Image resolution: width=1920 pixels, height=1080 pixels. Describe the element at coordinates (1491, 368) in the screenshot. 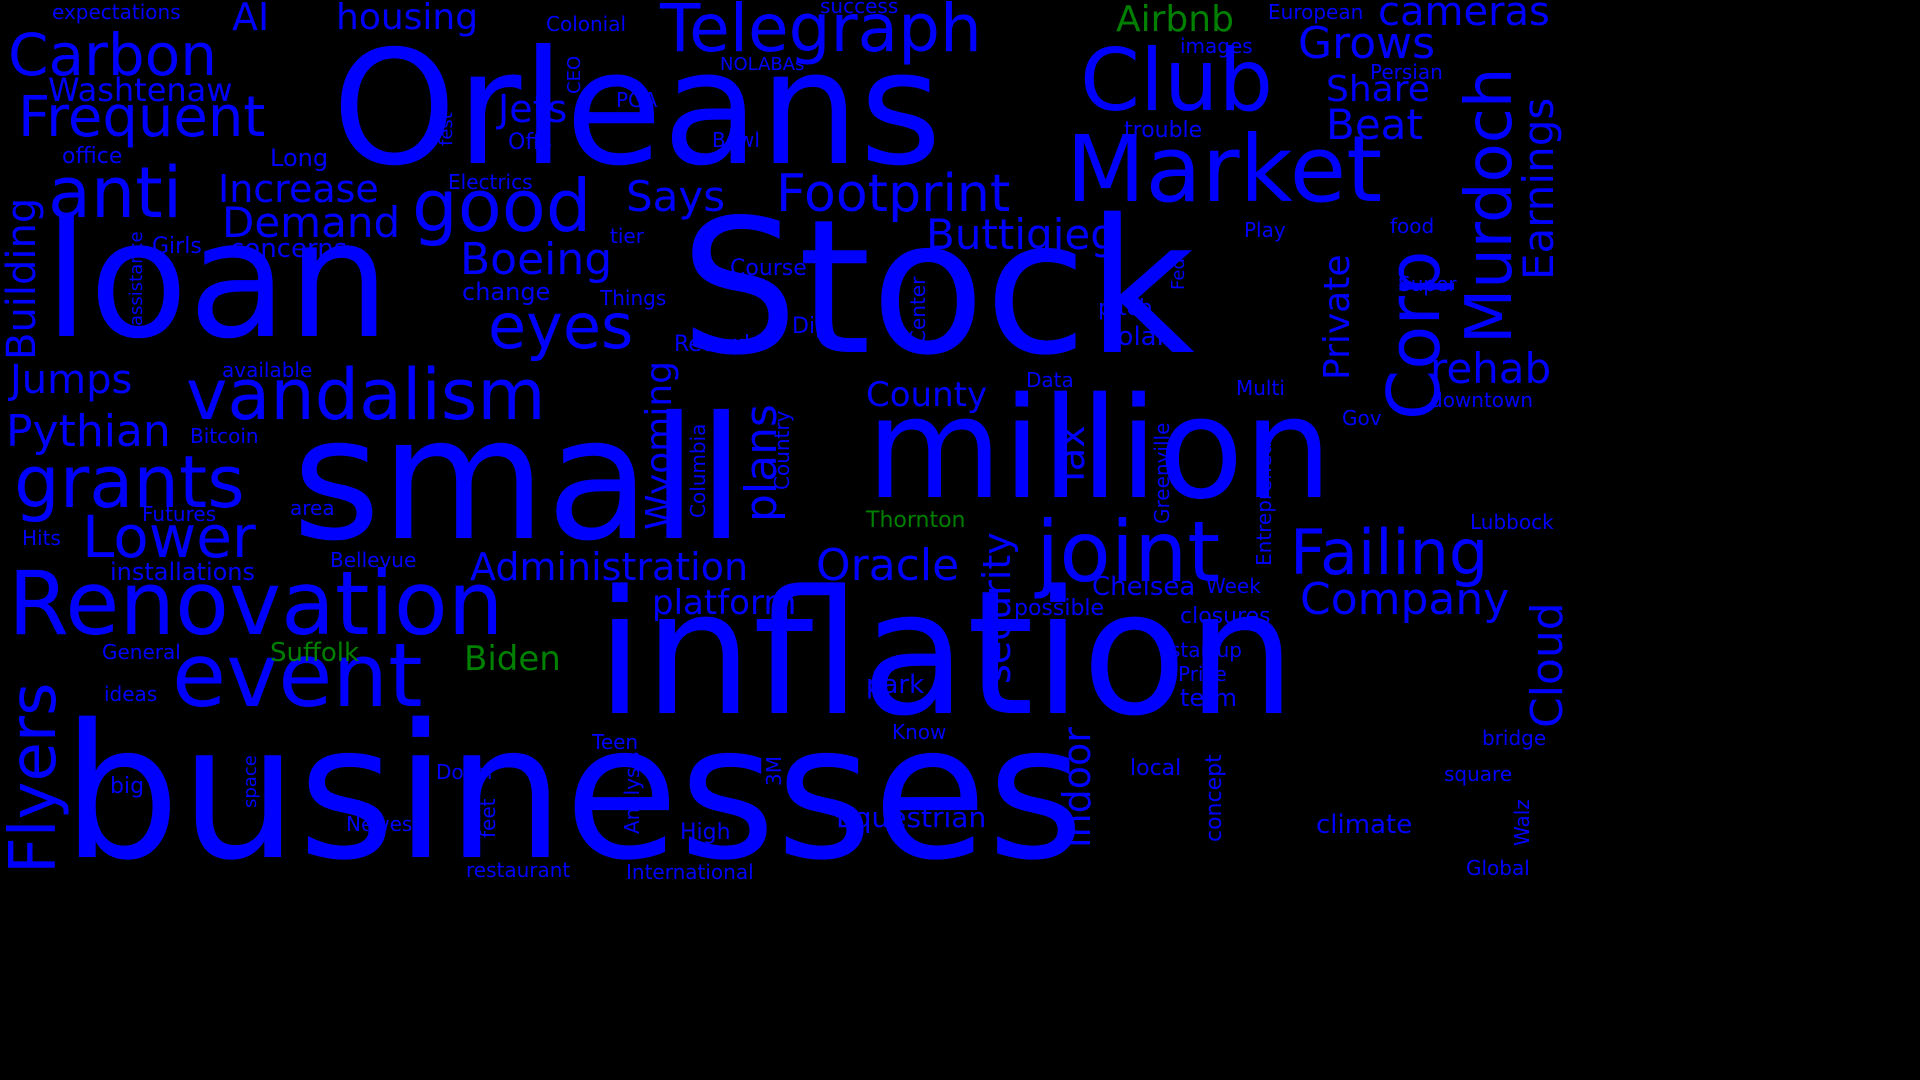

I see `word-rehab: rehab` at that location.